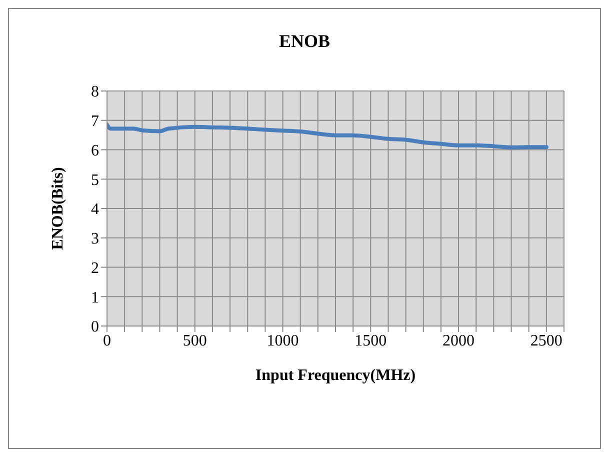  What do you see at coordinates (194, 341) in the screenshot?
I see `x-tick-label: 500` at bounding box center [194, 341].